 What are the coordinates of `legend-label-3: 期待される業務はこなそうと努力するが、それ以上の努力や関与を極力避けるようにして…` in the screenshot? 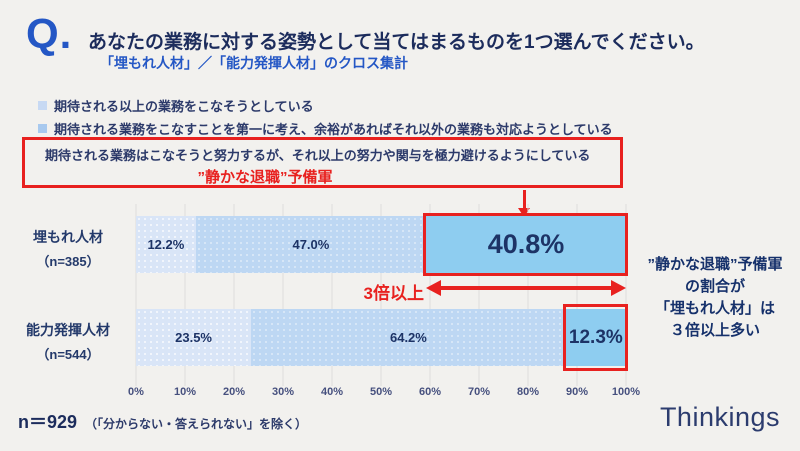 It's located at (318, 155).